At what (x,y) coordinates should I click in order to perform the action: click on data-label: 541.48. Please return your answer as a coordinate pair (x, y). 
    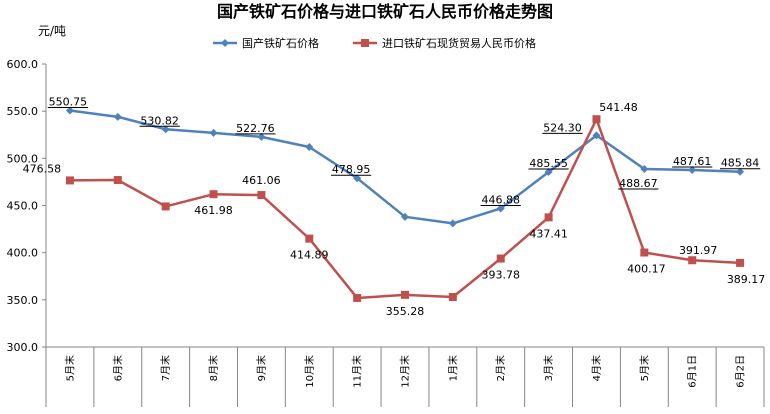
    Looking at the image, I should click on (618, 107).